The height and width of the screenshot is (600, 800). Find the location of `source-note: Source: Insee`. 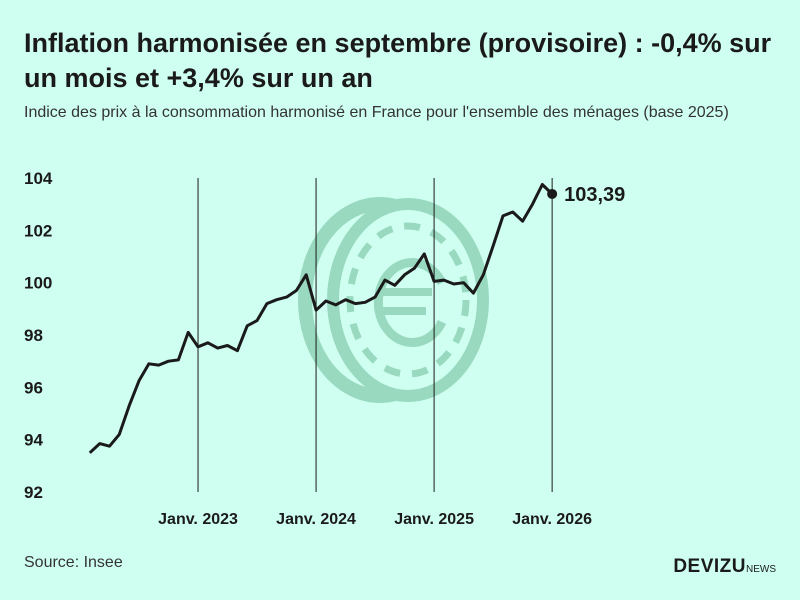

source-note: Source: Insee is located at coordinates (73, 562).